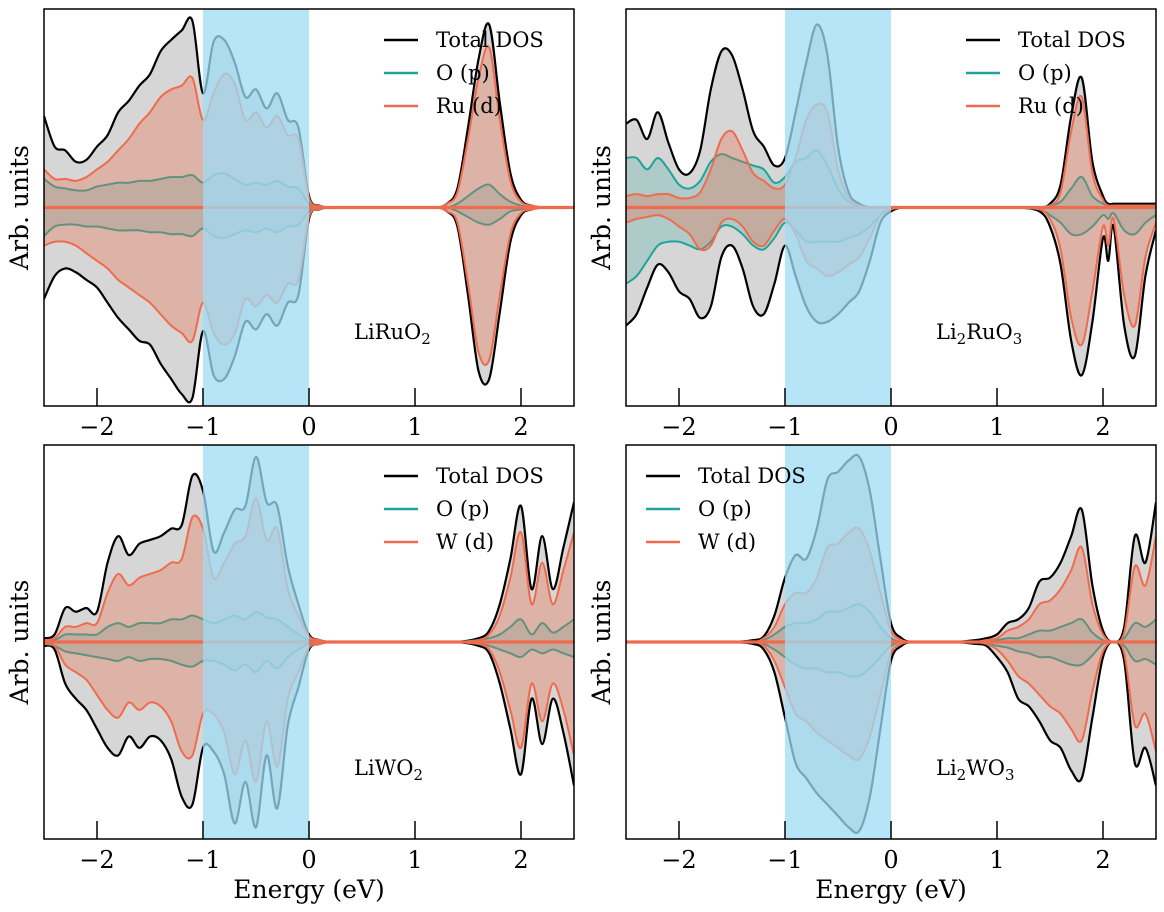 The height and width of the screenshot is (912, 1164). What do you see at coordinates (979, 334) in the screenshot?
I see `compound-label: Li2RuO3` at bounding box center [979, 334].